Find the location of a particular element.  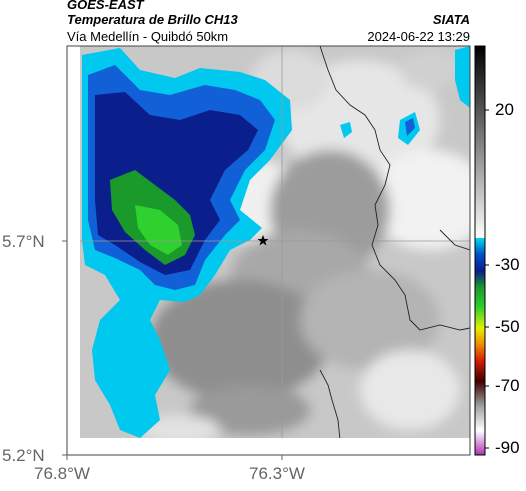

colorbar-tick-label: 20 is located at coordinates (504, 109).